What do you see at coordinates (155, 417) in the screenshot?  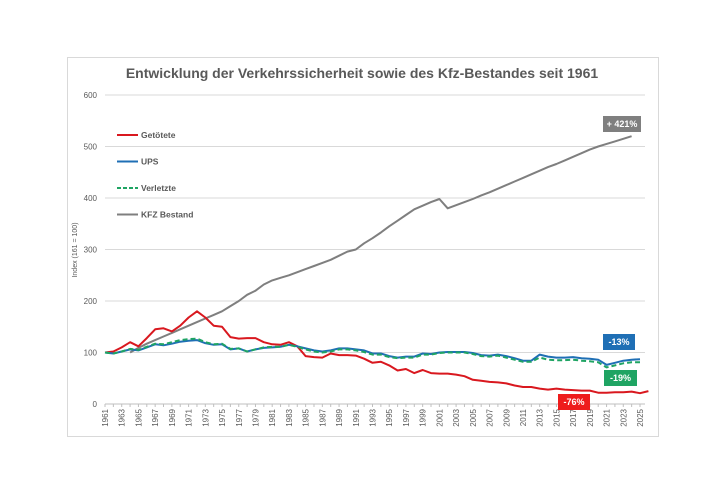 I see `x-tick-label: 1967` at bounding box center [155, 417].